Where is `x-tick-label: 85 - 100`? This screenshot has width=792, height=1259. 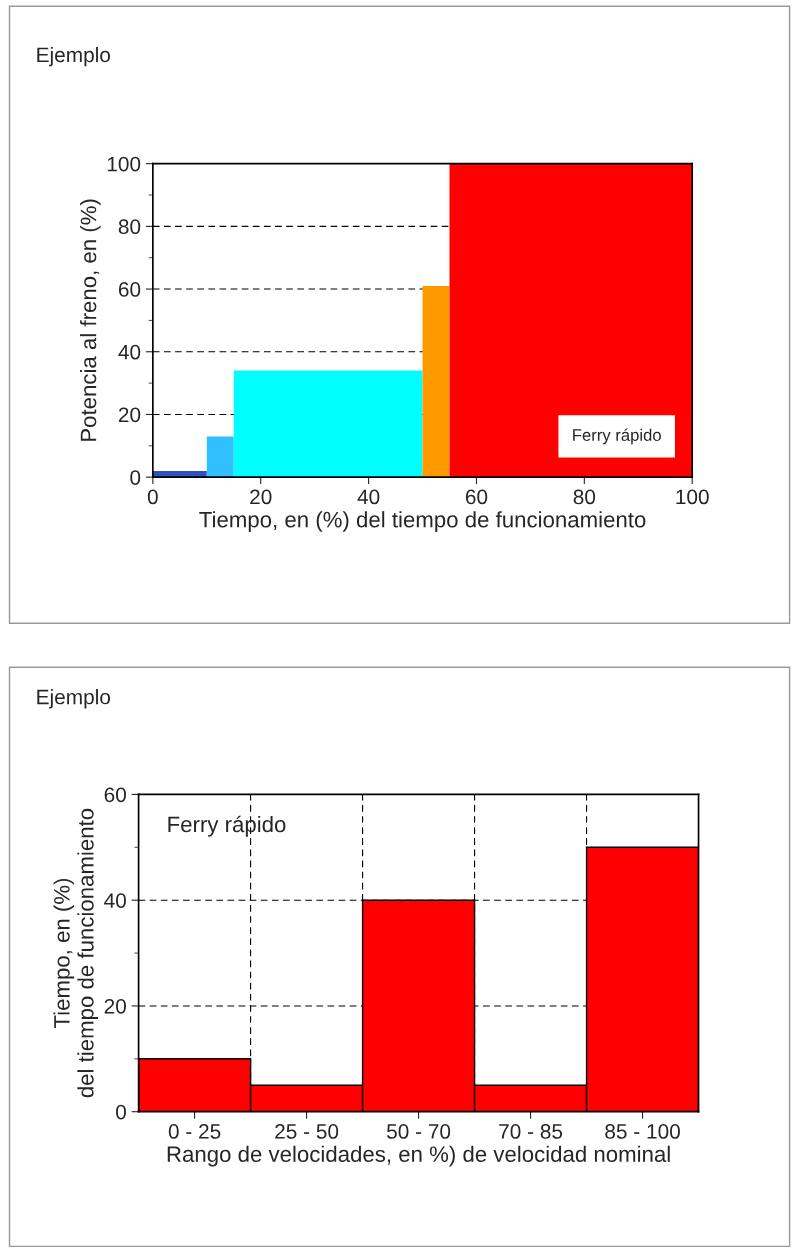
x-tick-label: 85 - 100 is located at coordinates (642, 1131).